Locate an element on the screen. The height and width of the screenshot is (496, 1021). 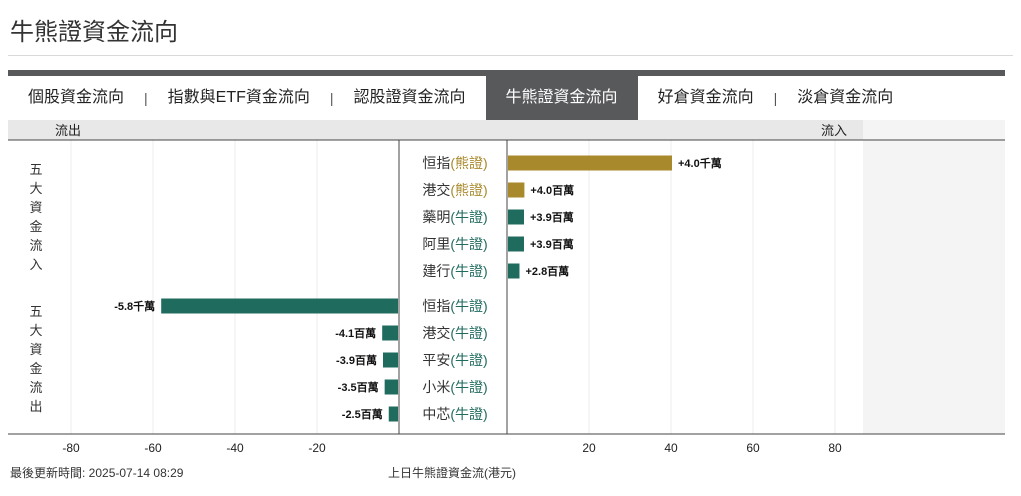
group-label-outflow: 大 is located at coordinates (35, 330).